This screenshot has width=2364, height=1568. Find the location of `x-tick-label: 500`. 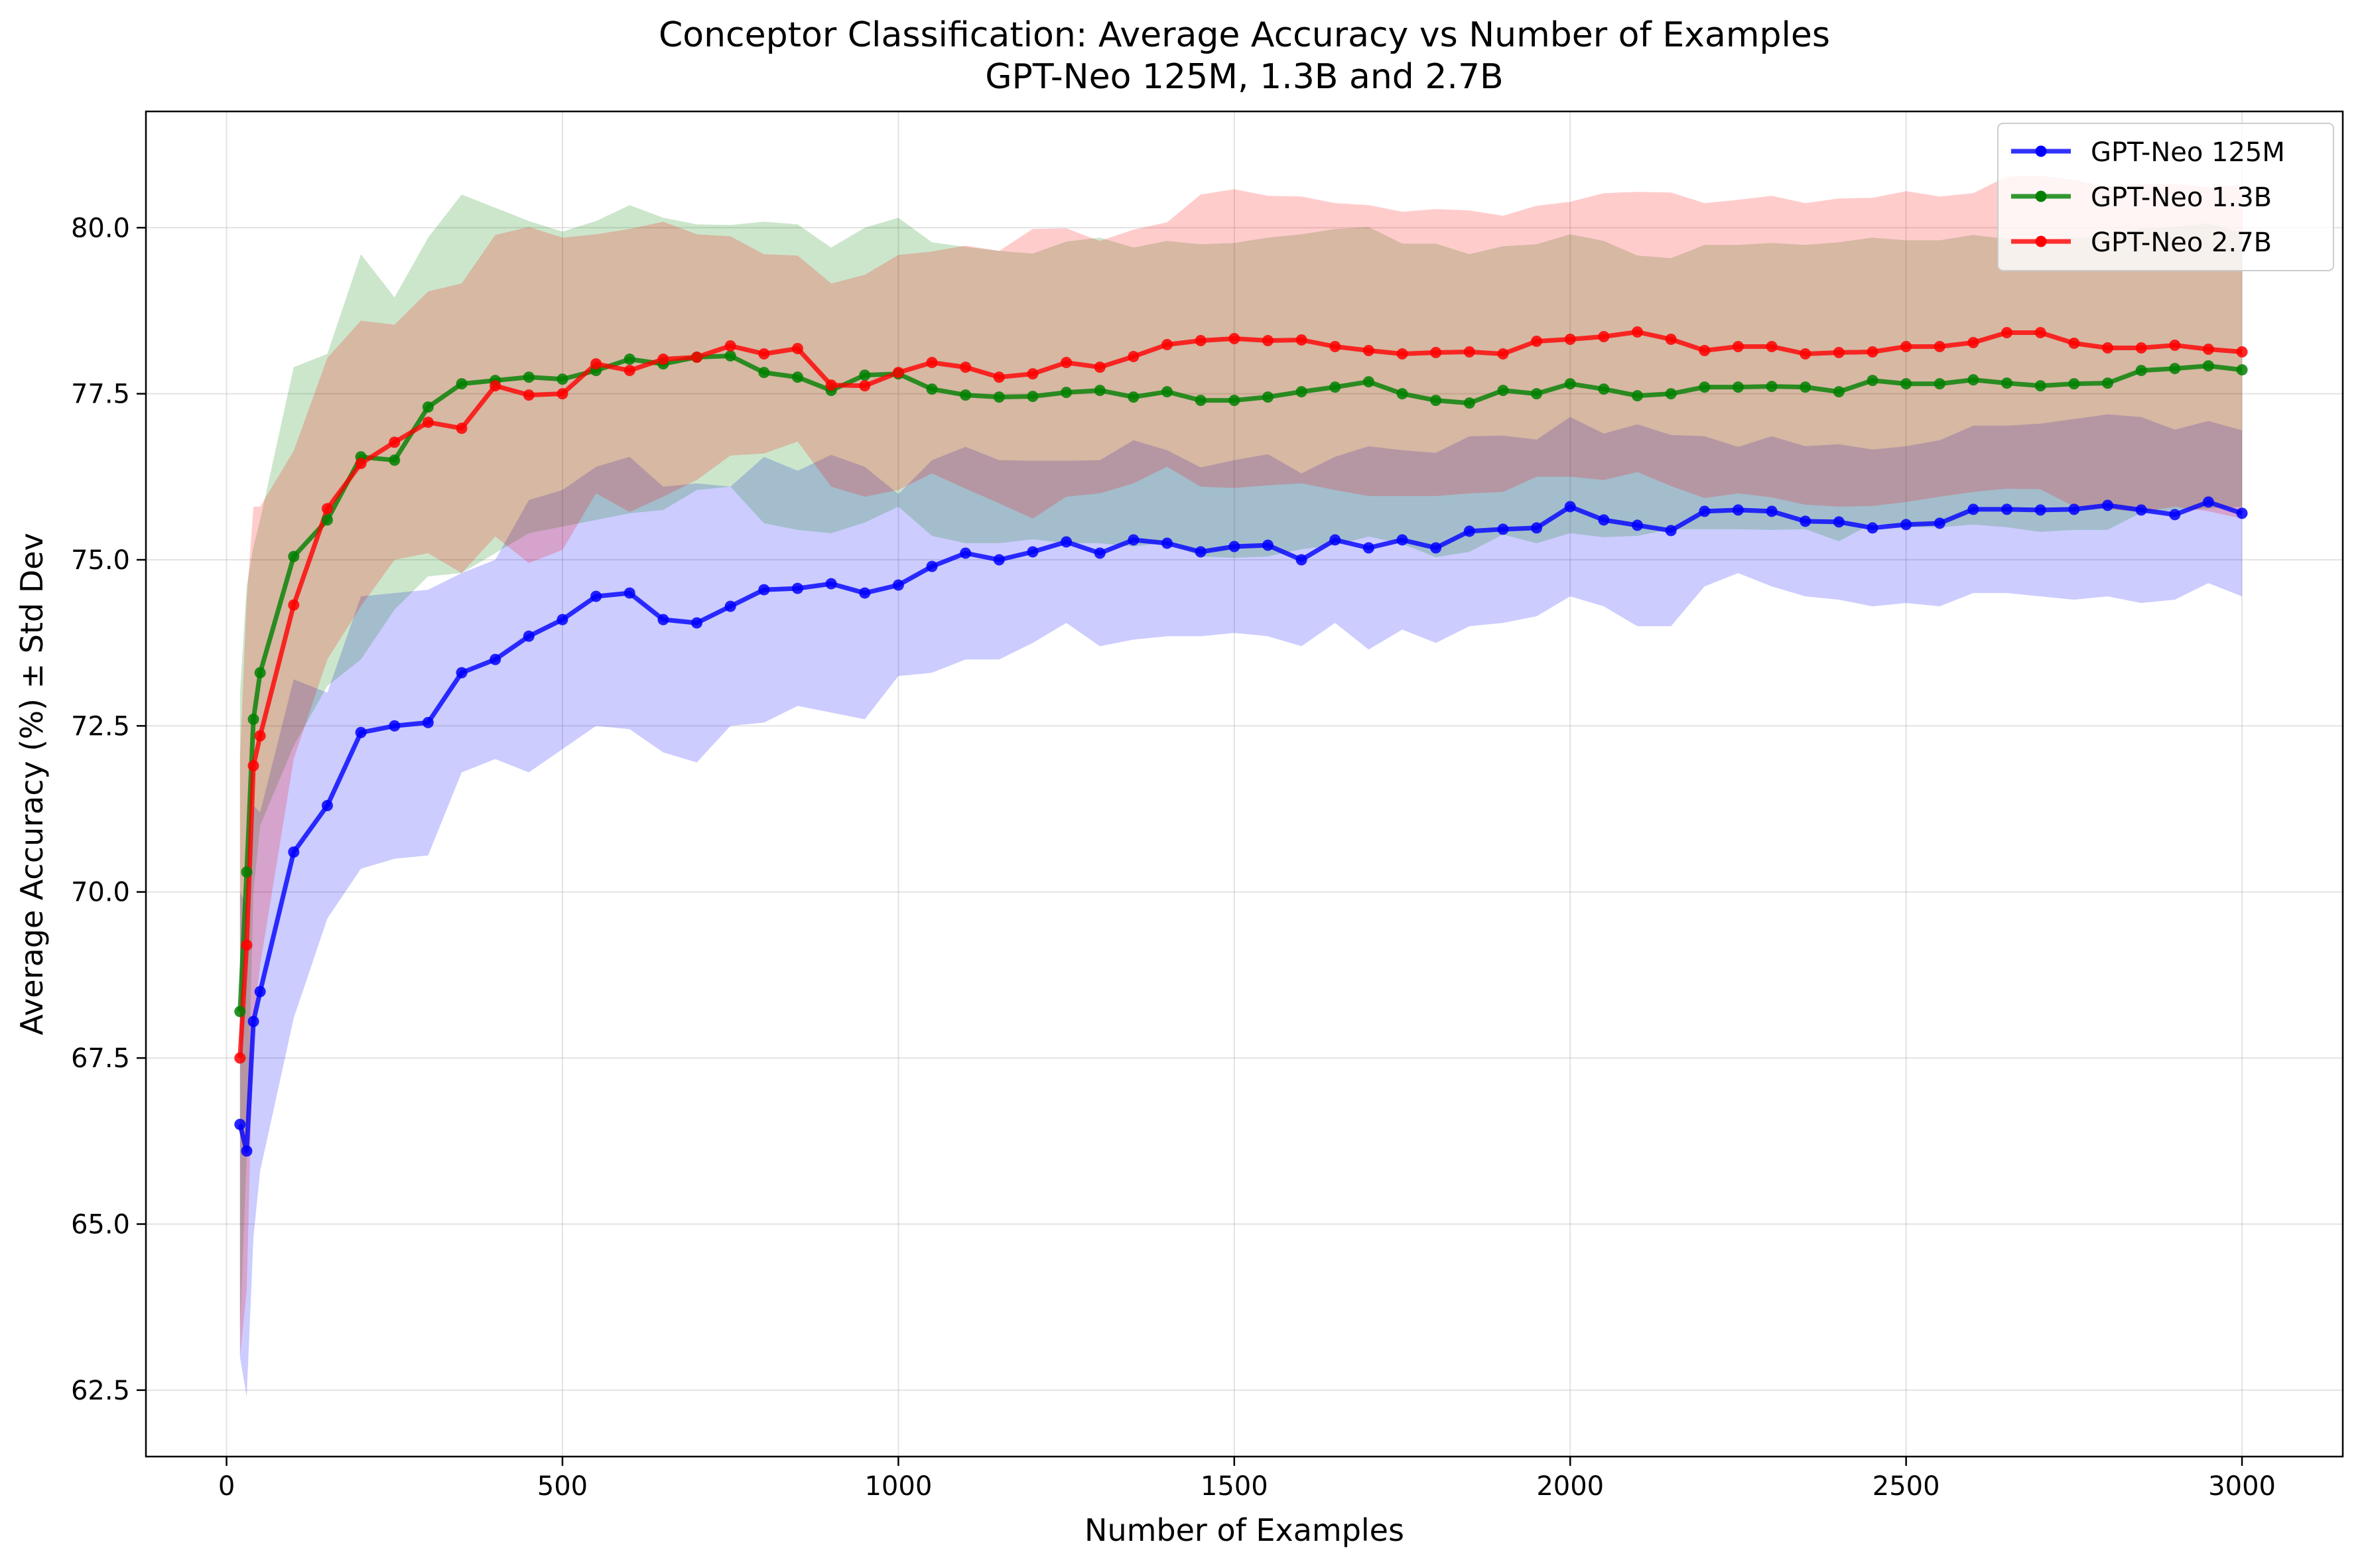

x-tick-label: 500 is located at coordinates (562, 1487).